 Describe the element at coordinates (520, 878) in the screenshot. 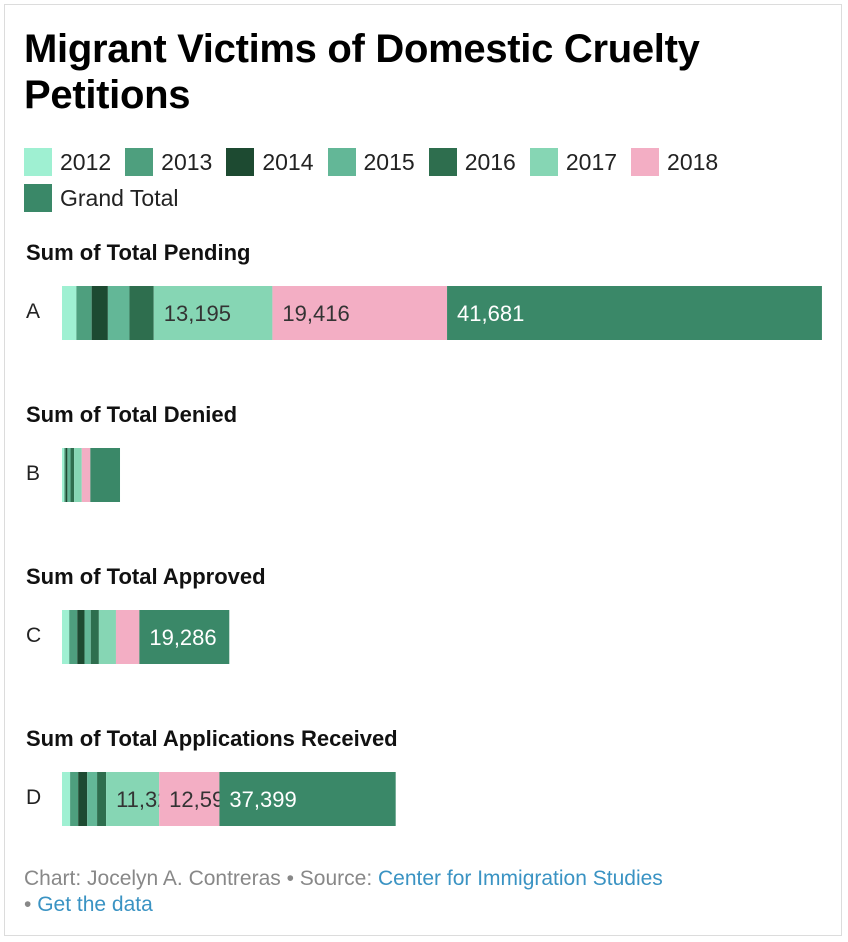

I see `source-link: Center for Immigration Studies` at that location.